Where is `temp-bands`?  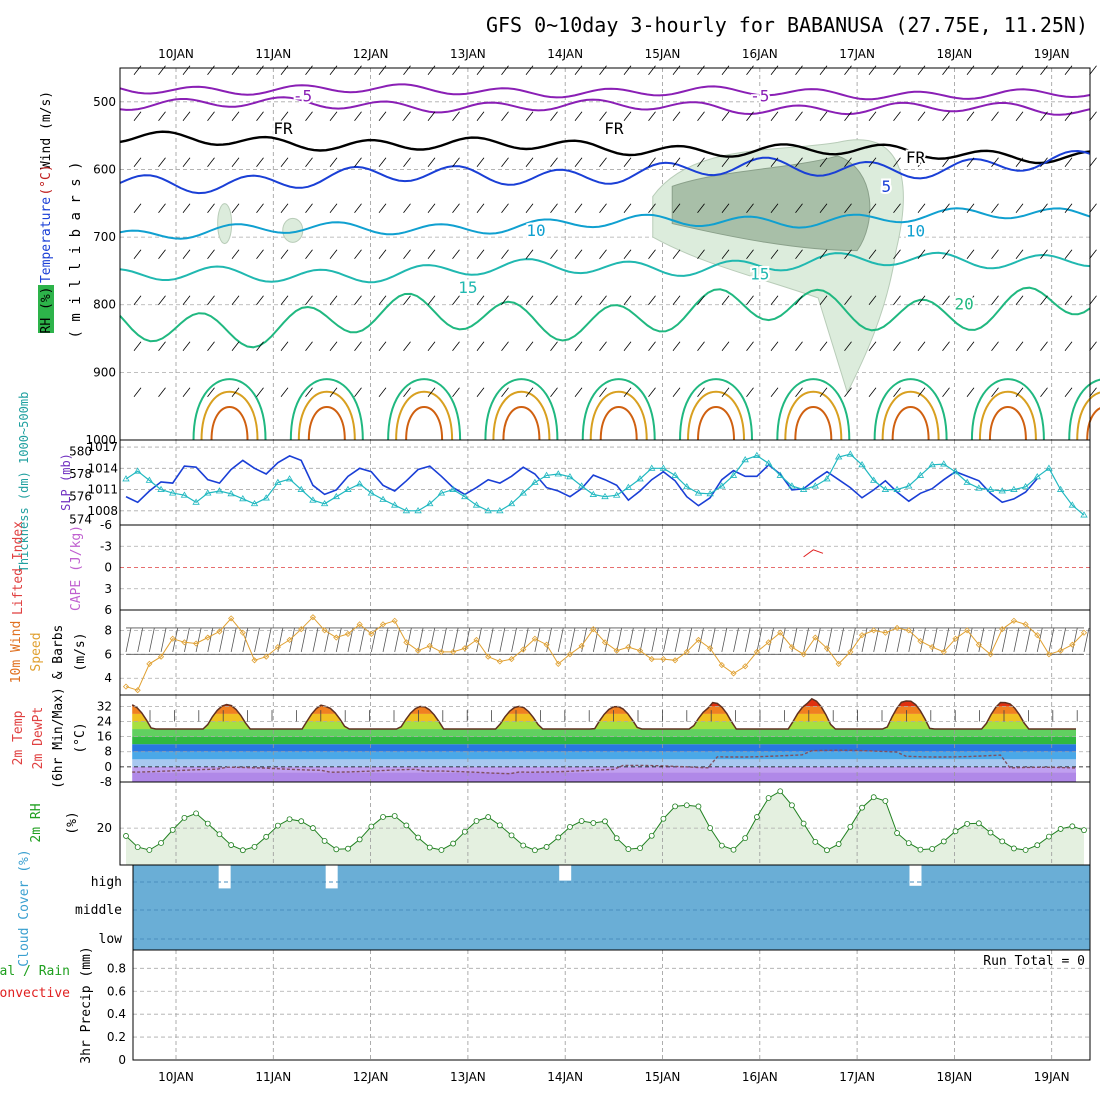
temp-bands is located at coordinates (604, 740).